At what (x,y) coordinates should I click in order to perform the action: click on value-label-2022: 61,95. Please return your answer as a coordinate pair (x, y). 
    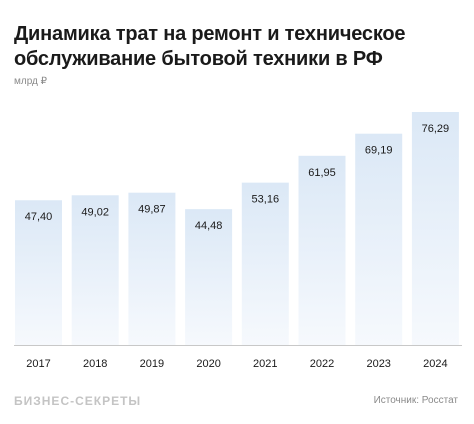
    Looking at the image, I should click on (322, 173).